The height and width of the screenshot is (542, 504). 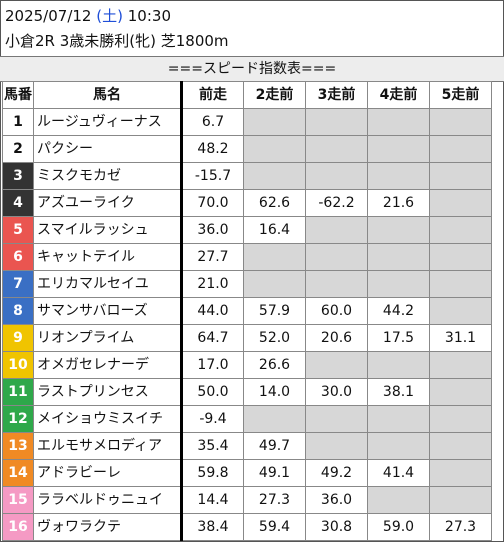 What do you see at coordinates (247, 230) in the screenshot?
I see `table-row: 5 スマイルラッシュ 36.0 16.4` at bounding box center [247, 230].